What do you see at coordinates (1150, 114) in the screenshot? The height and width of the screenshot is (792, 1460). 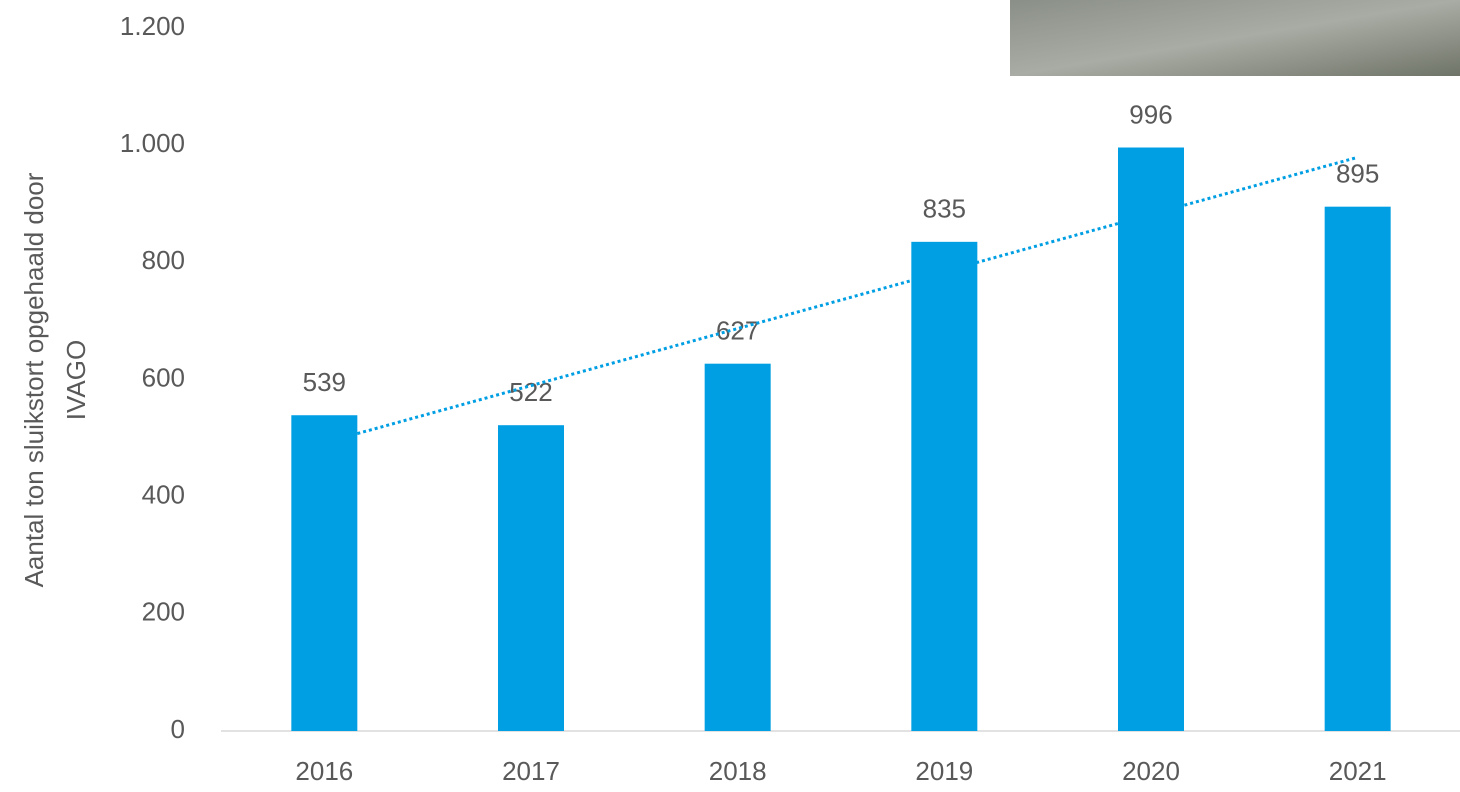 I see `data-label: 996` at bounding box center [1150, 114].